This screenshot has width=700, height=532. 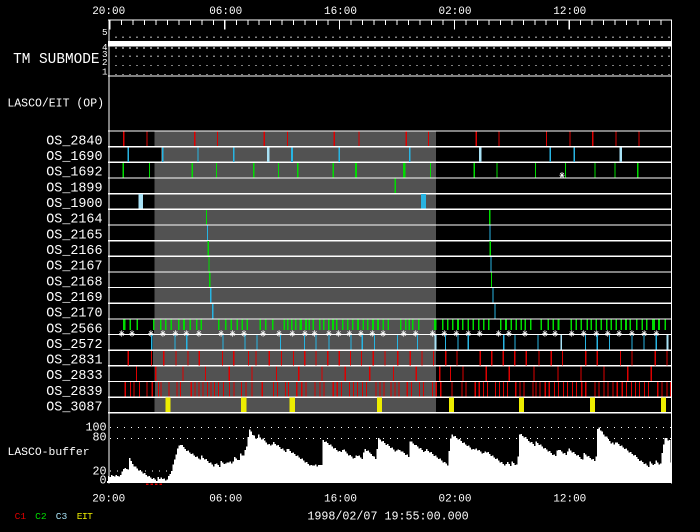 What do you see at coordinates (74, 408) in the screenshot?
I see `svg-text: OS_3087` at bounding box center [74, 408].